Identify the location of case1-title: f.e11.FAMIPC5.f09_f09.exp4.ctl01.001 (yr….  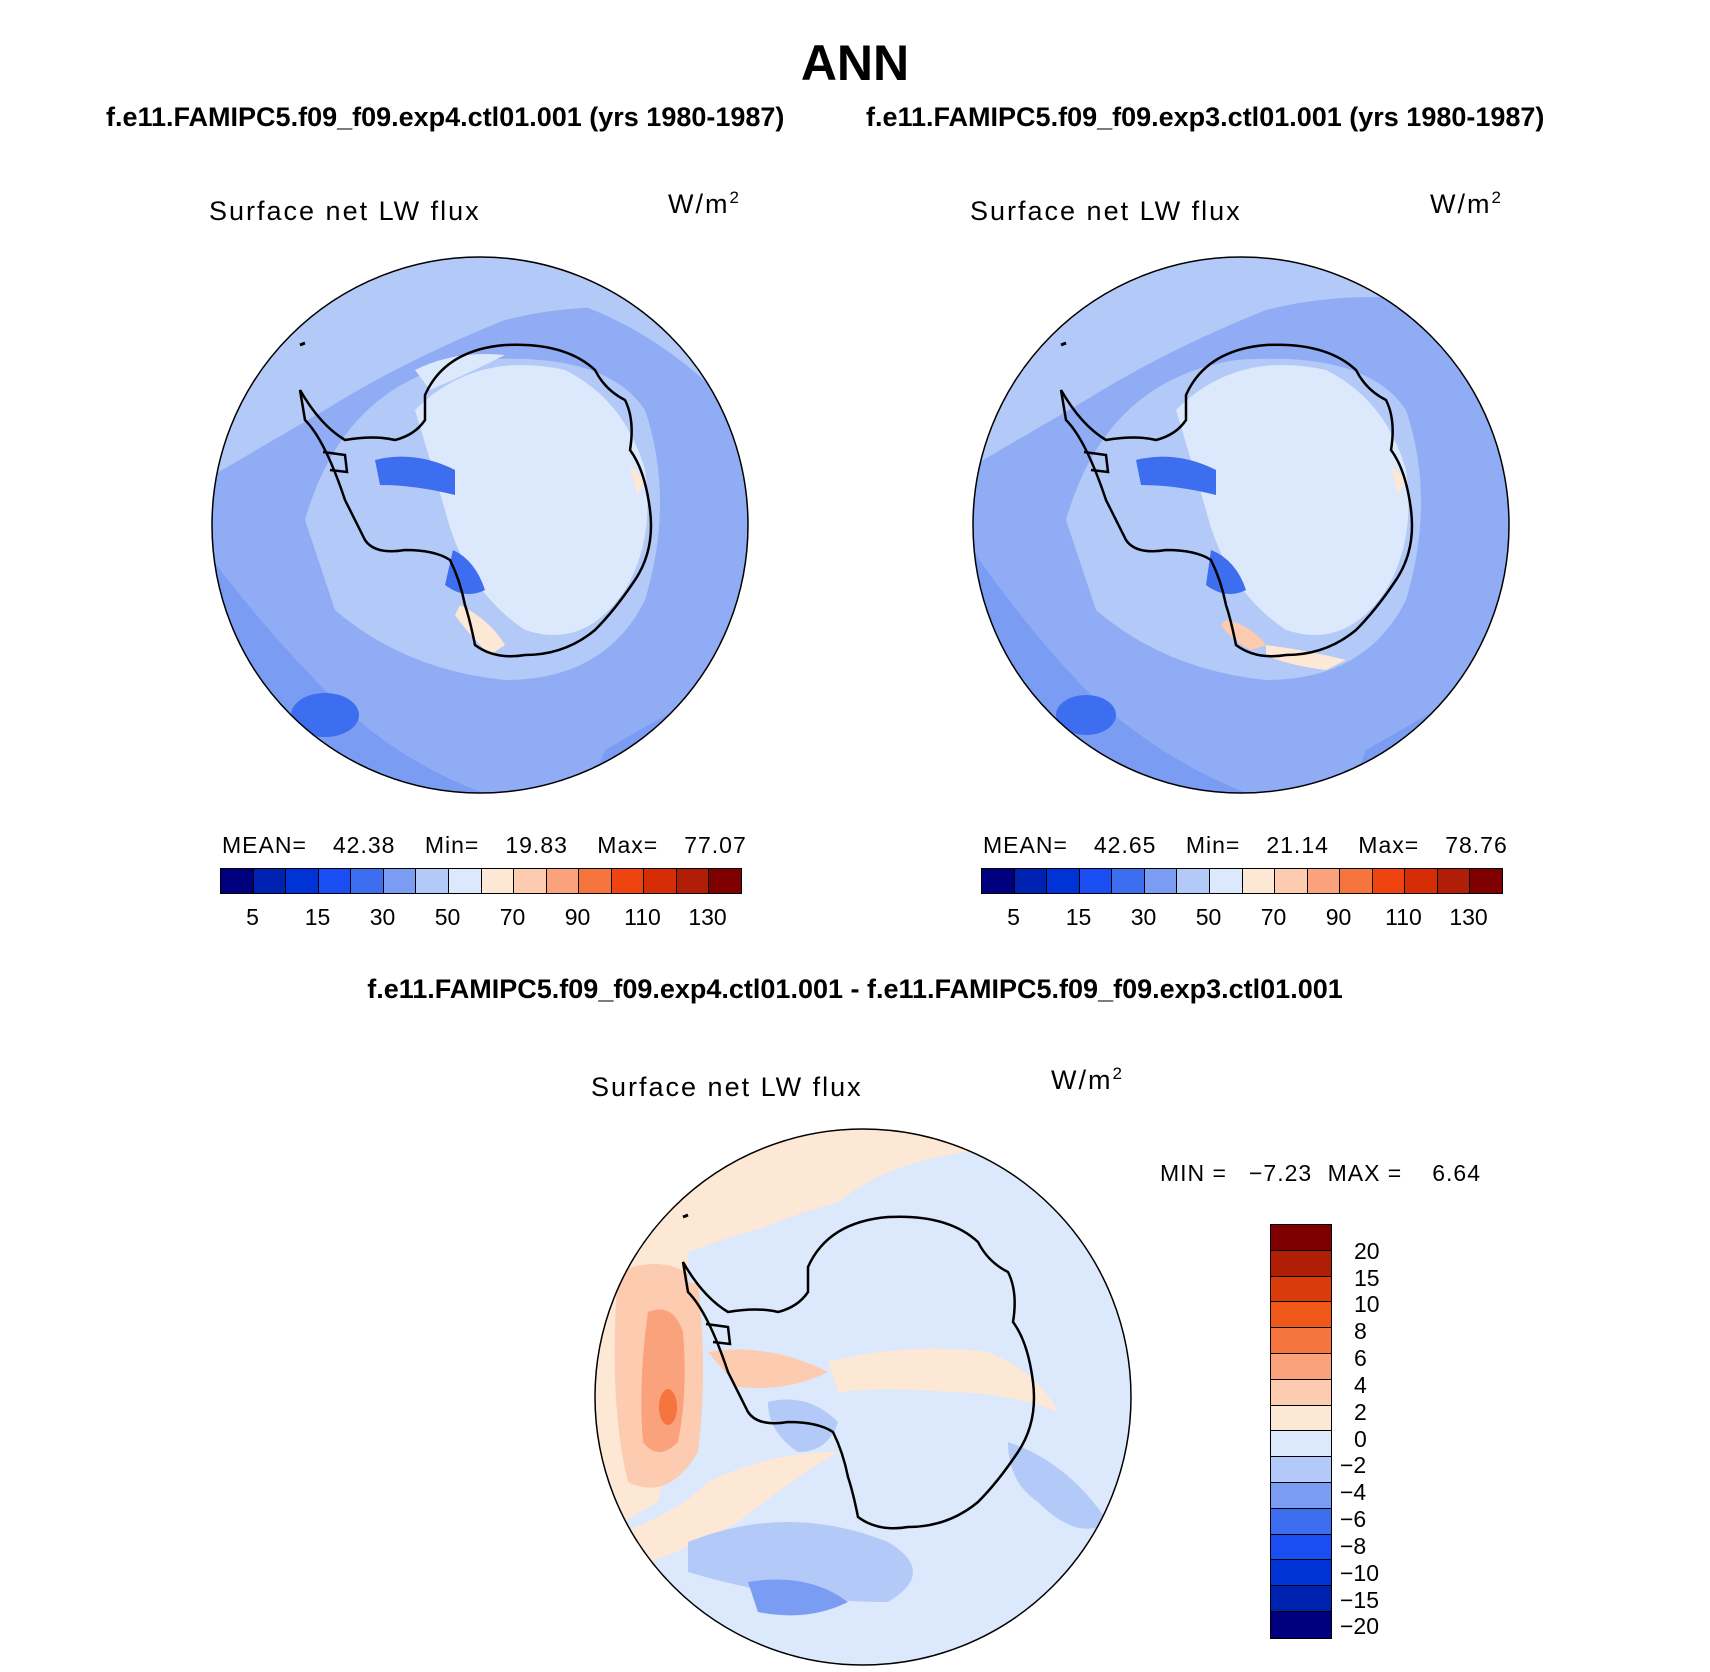
(445, 117).